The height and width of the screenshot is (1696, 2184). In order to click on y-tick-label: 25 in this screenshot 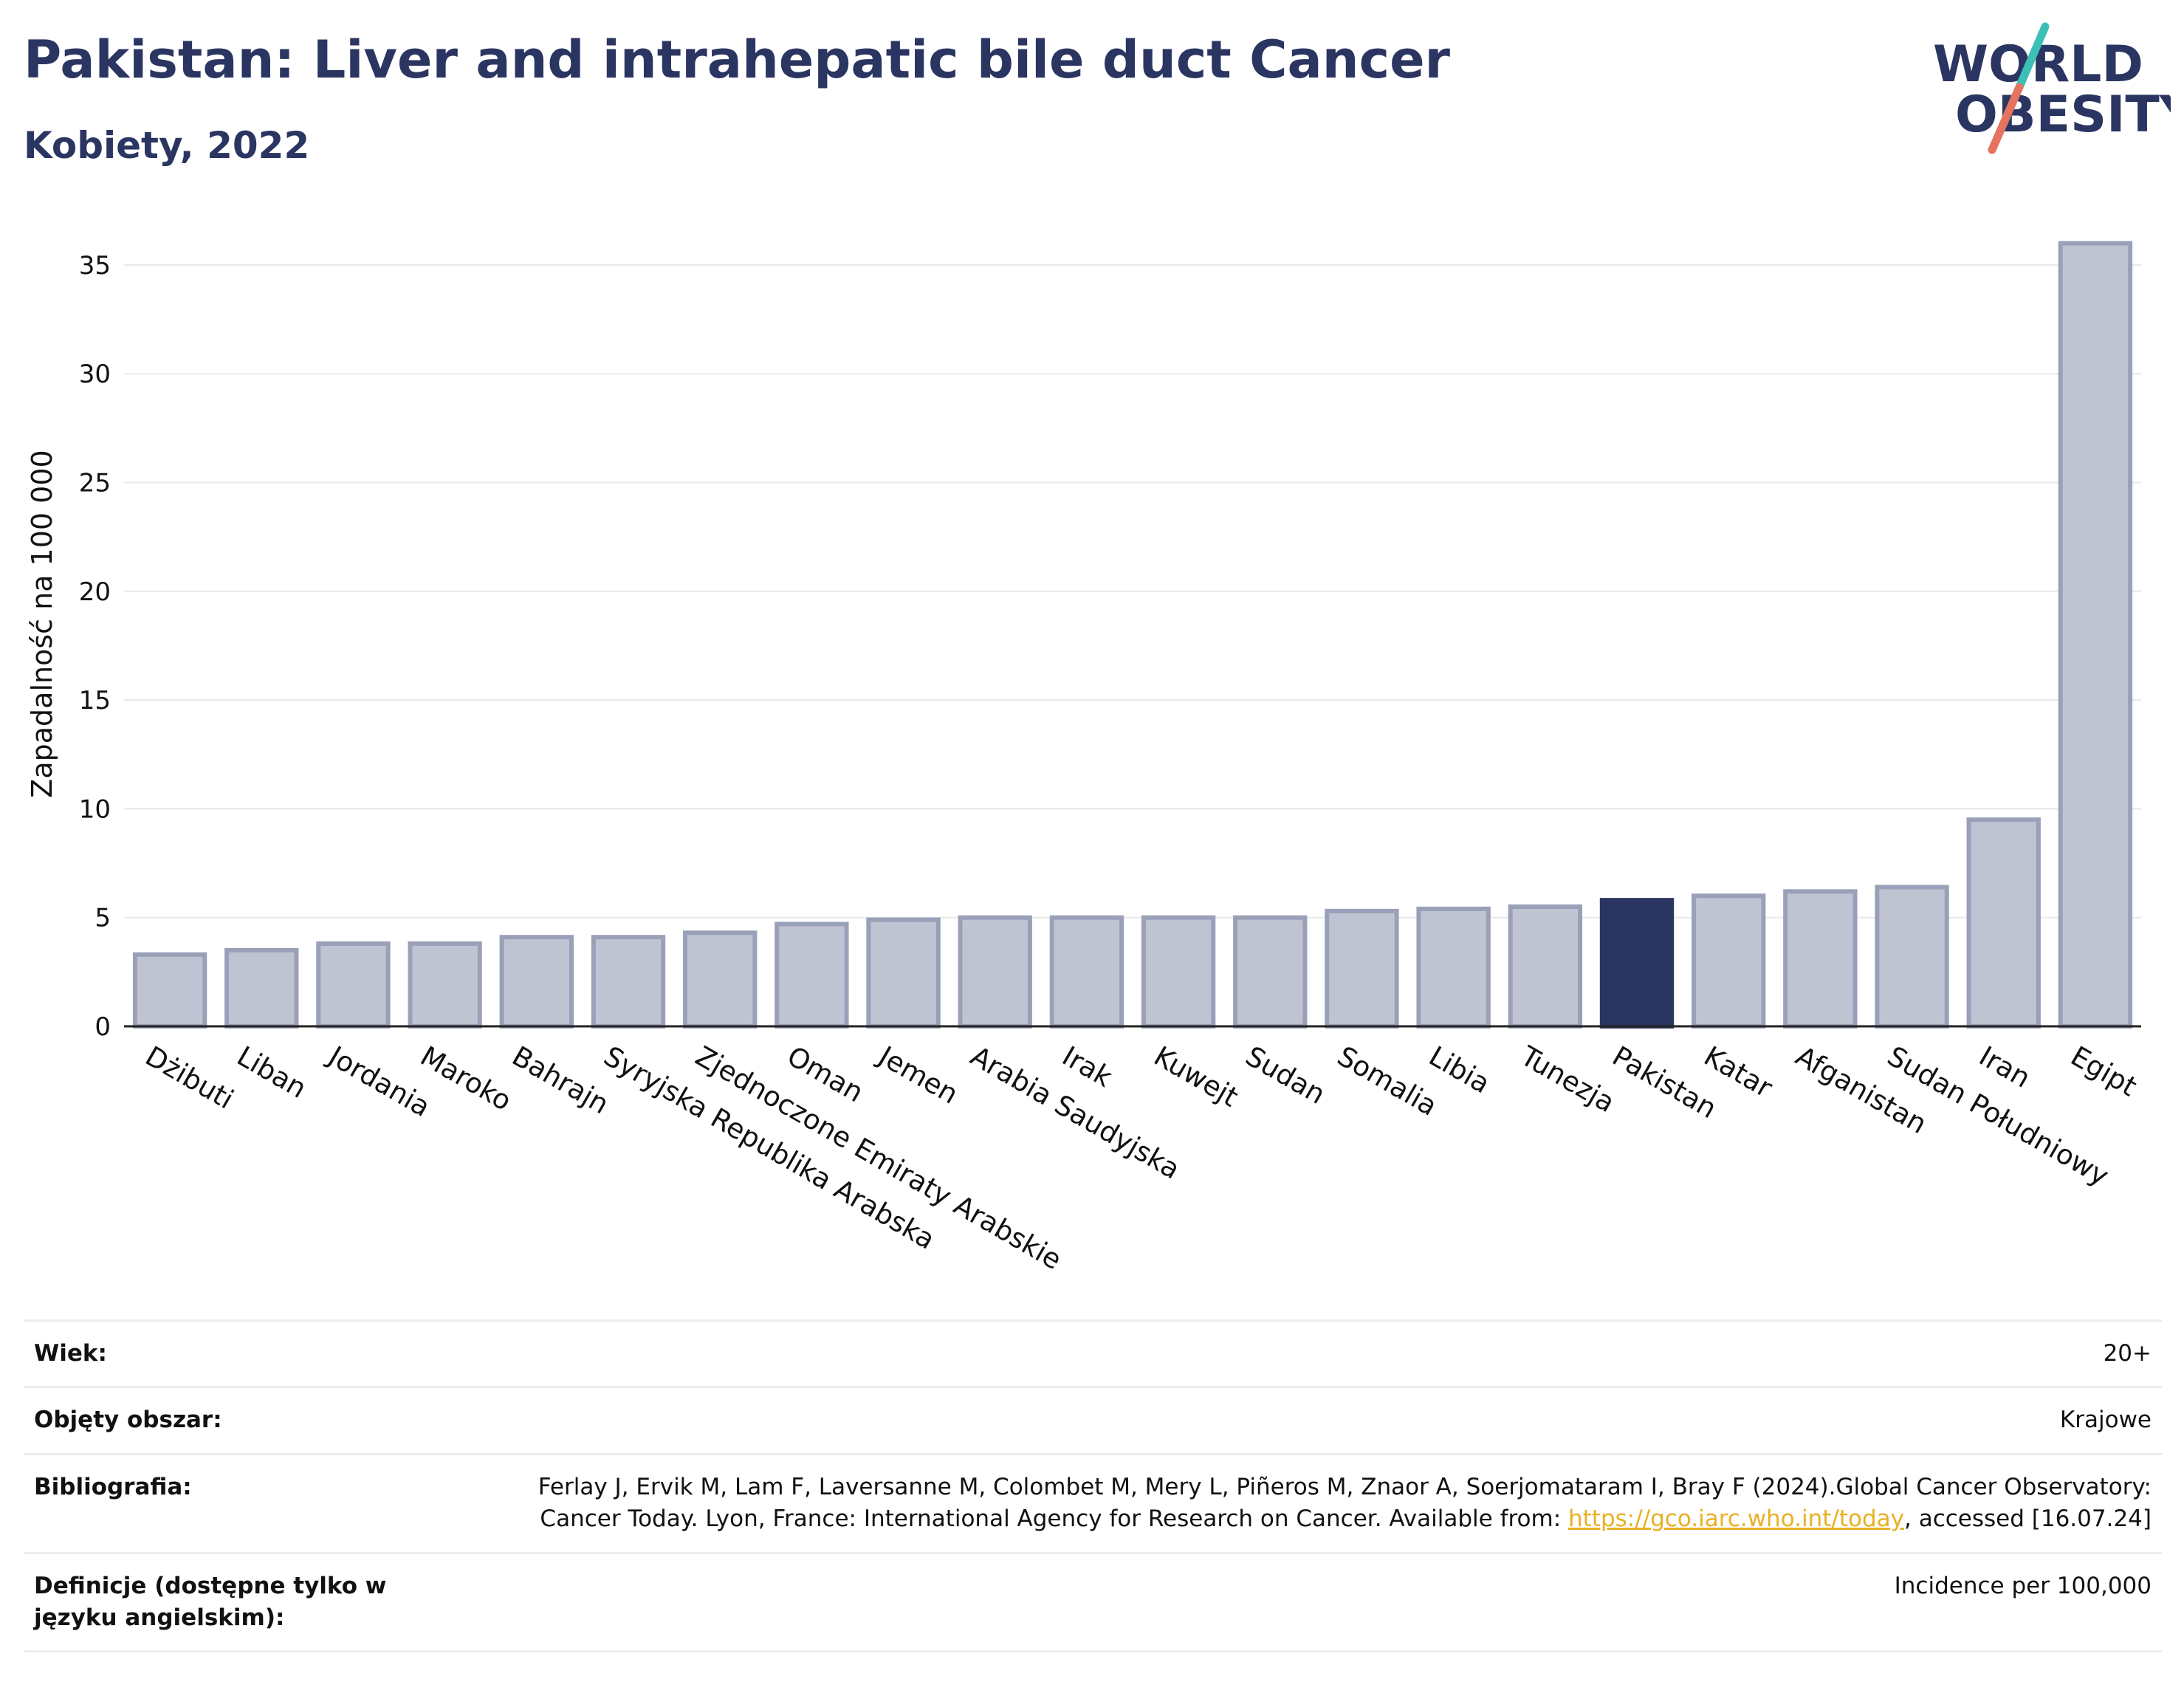, I will do `click(95, 483)`.